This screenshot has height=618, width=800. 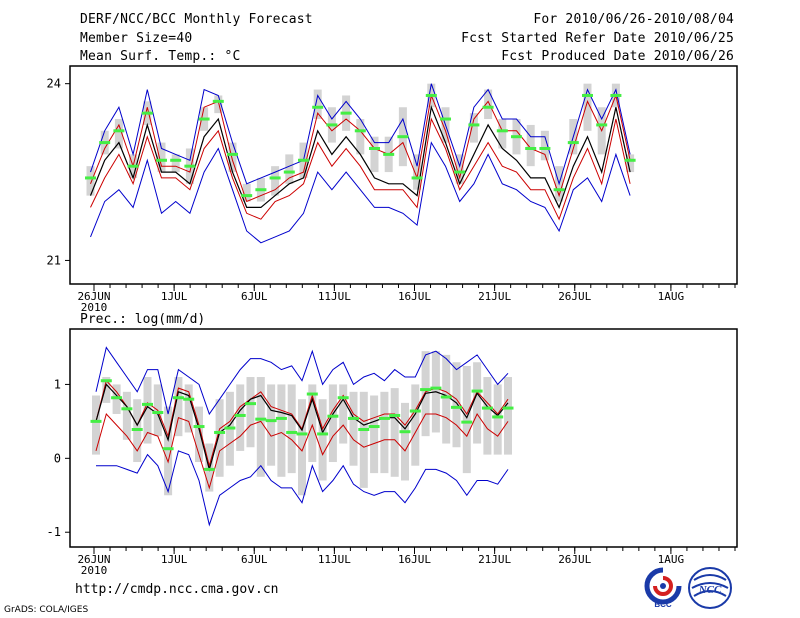 I want to click on lower-line, so click(x=360, y=169).